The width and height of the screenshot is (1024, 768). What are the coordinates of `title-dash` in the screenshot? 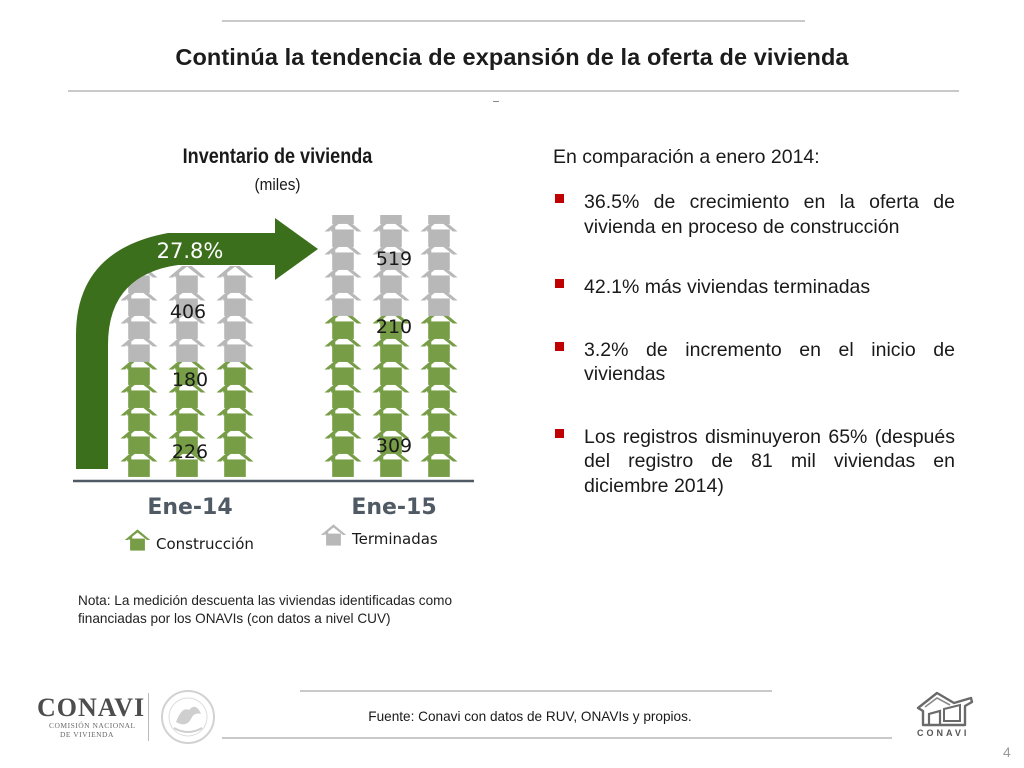 It's located at (496, 101).